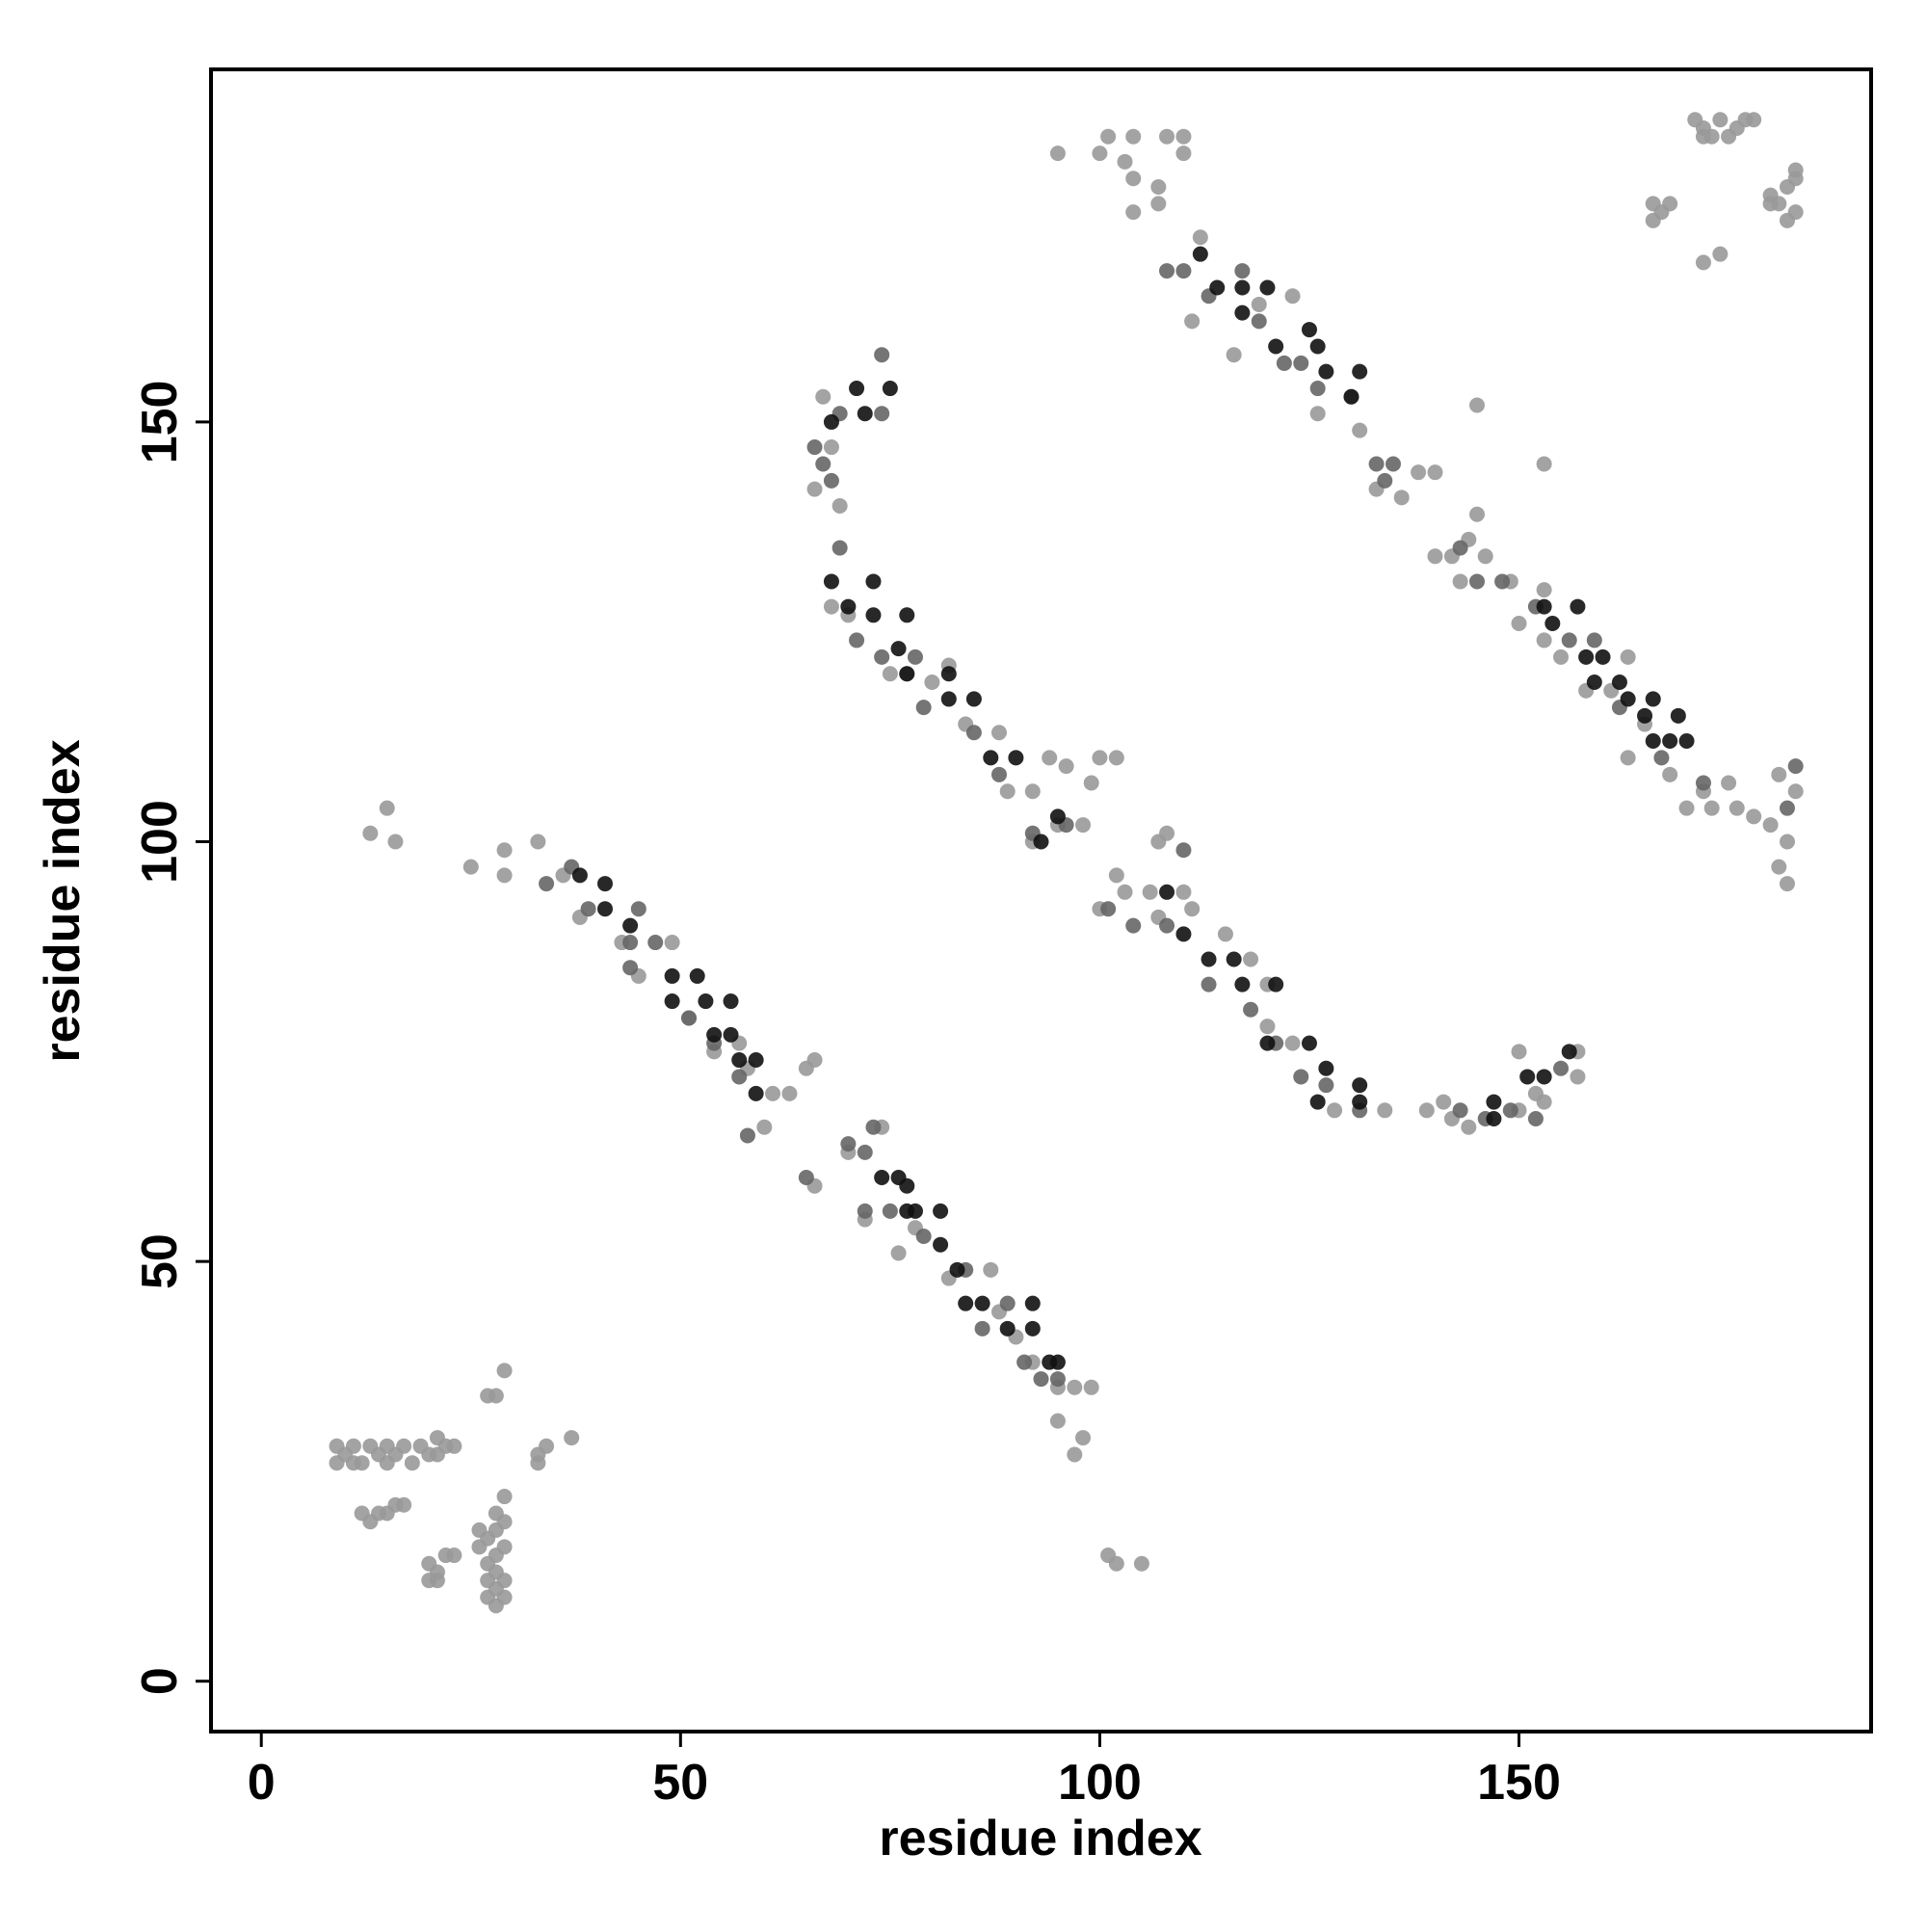  What do you see at coordinates (160, 1261) in the screenshot?
I see `y-tick-label: 50` at bounding box center [160, 1261].